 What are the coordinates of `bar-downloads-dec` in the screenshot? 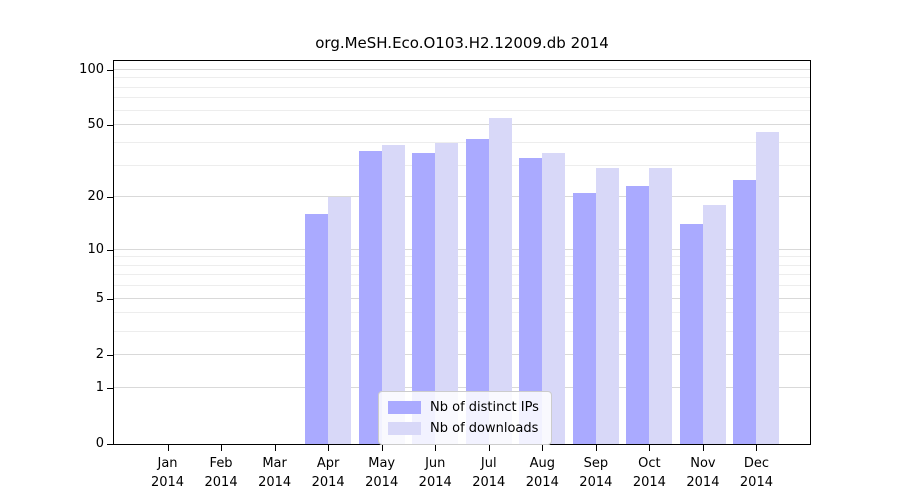 It's located at (768, 287).